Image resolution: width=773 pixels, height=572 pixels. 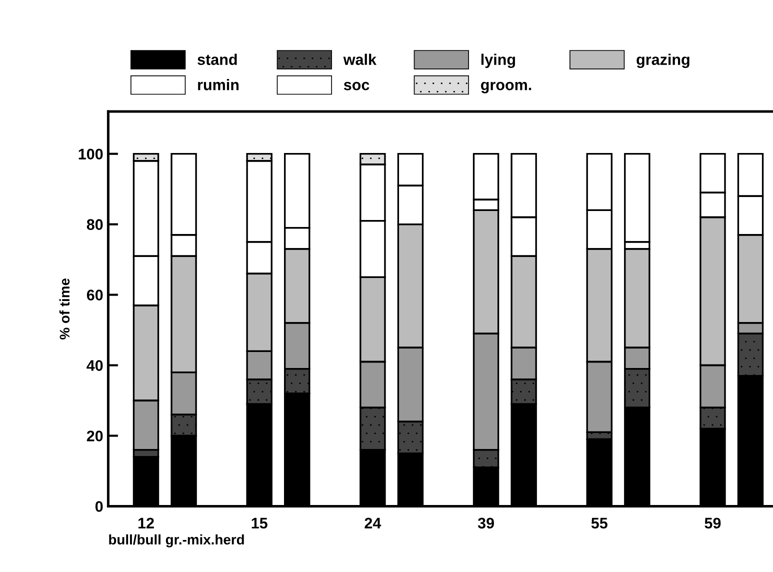 What do you see at coordinates (99, 506) in the screenshot?
I see `y-tick-label: 0` at bounding box center [99, 506].